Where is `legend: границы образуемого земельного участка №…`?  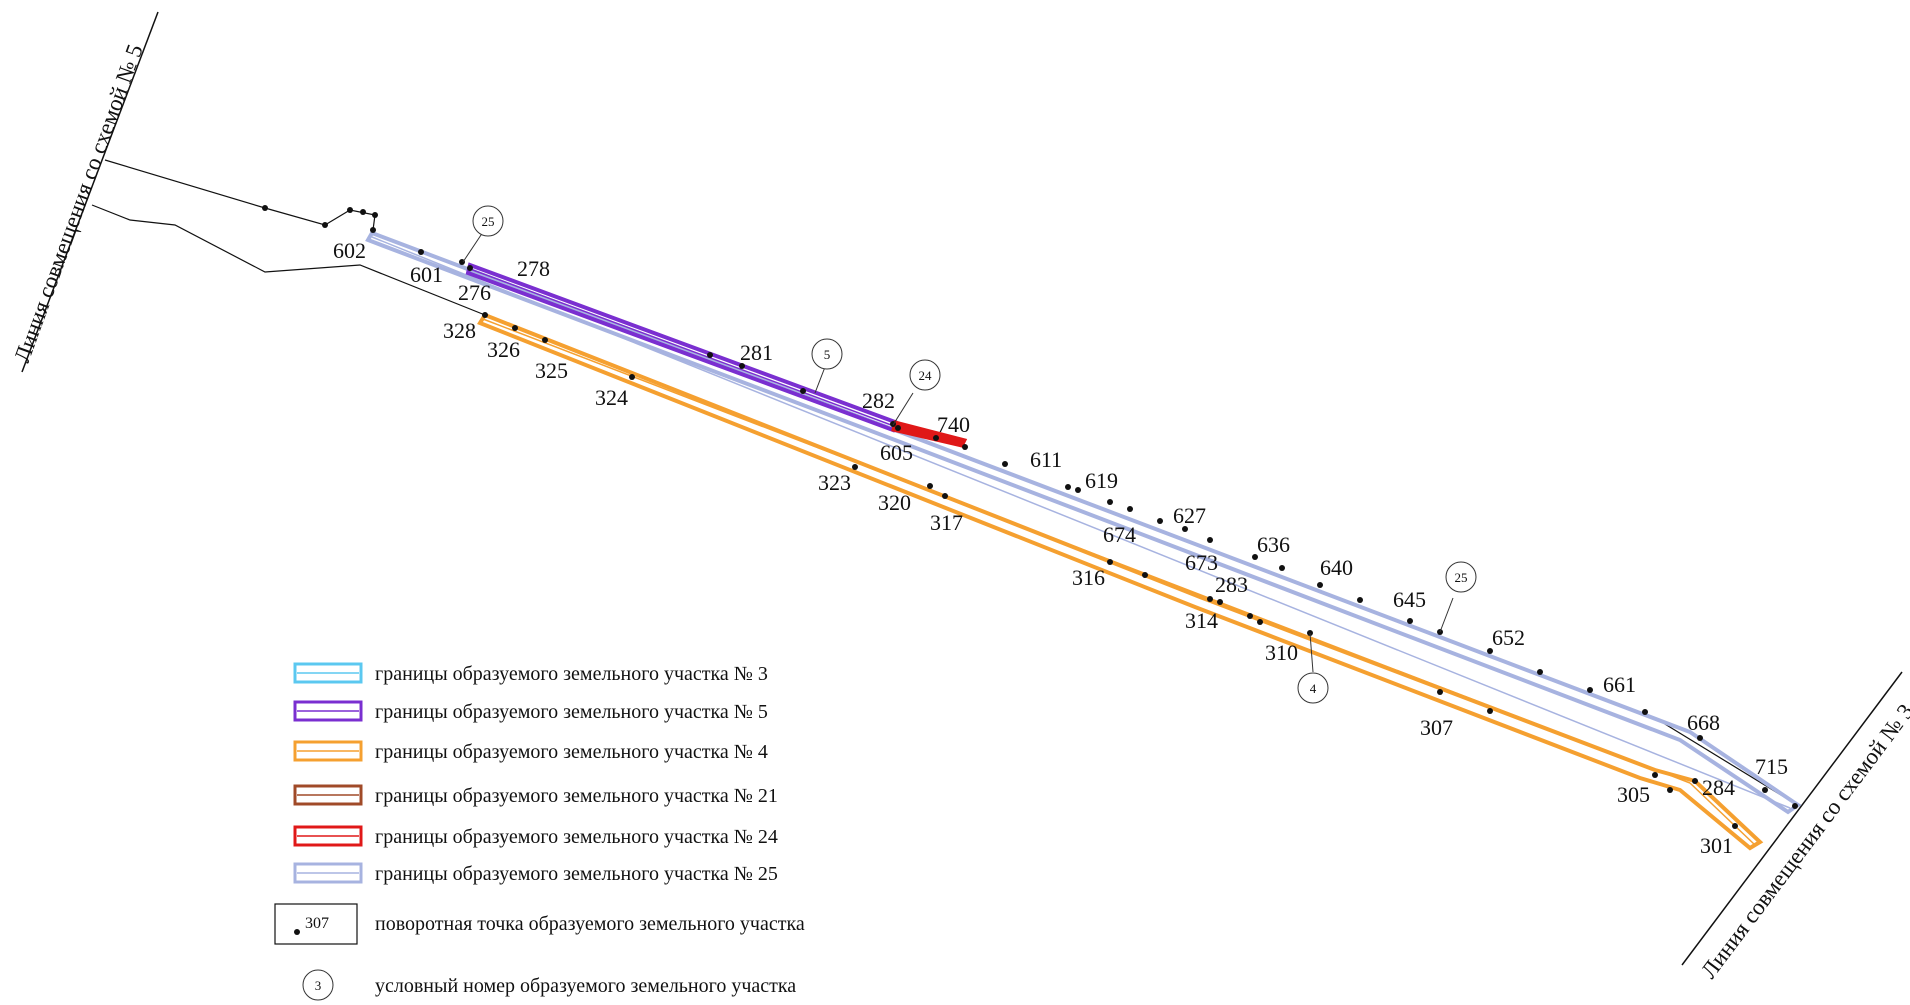 legend: границы образуемого земельного участка №… is located at coordinates (539, 831).